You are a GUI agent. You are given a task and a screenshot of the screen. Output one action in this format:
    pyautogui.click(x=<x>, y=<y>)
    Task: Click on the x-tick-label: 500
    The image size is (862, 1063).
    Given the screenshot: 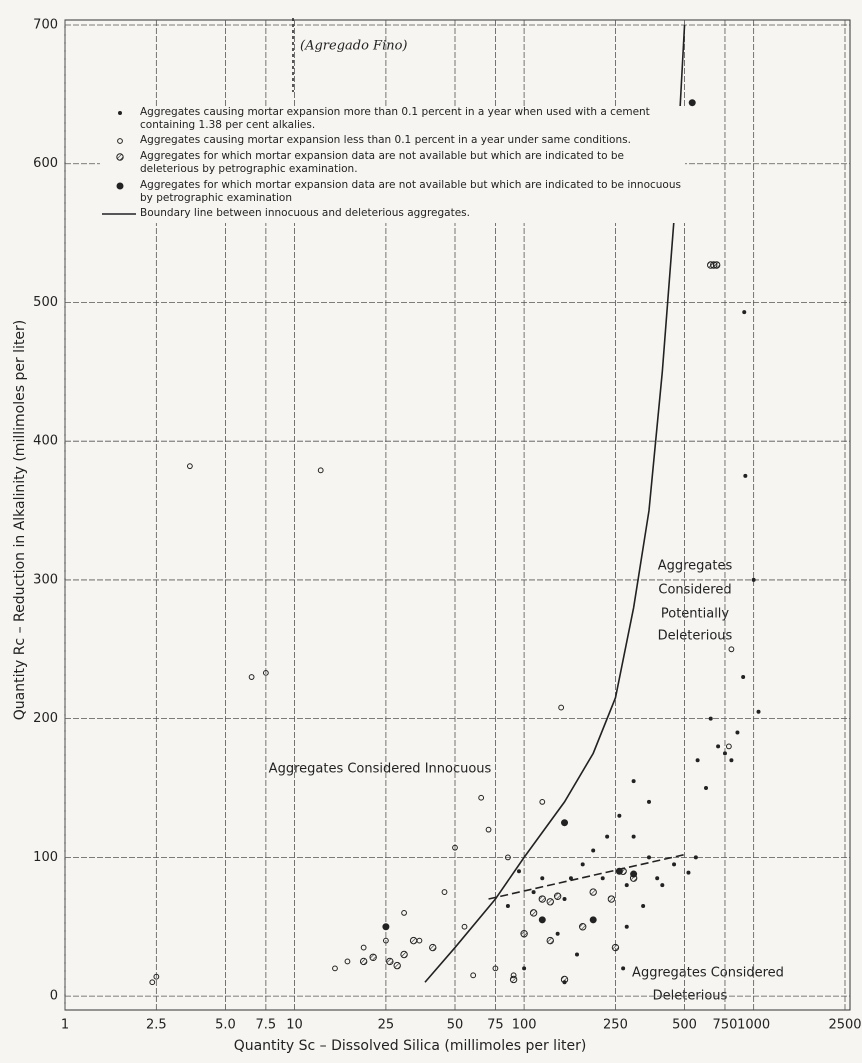 What is the action you would take?
    pyautogui.click(x=684, y=1025)
    